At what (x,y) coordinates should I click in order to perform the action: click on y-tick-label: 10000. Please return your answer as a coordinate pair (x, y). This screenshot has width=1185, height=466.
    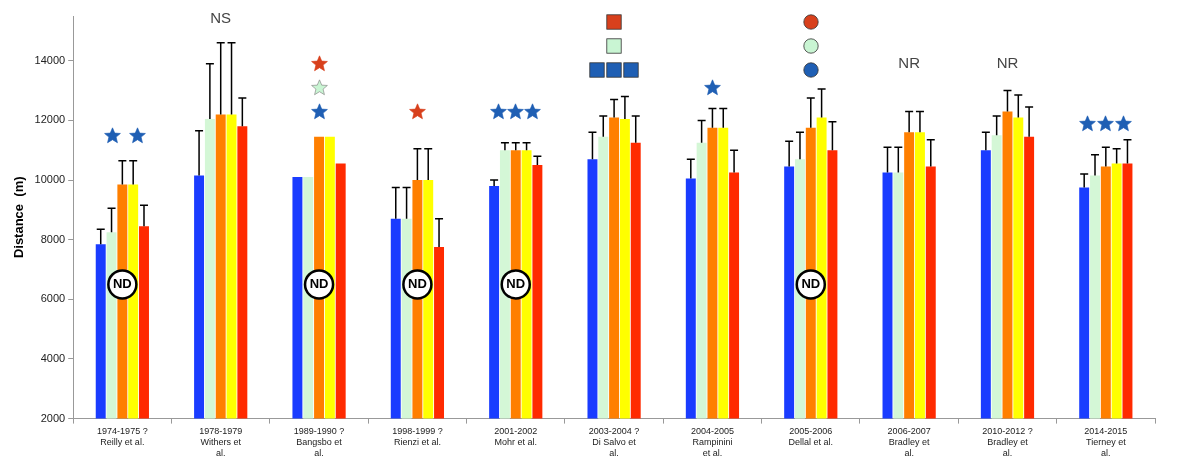
    Looking at the image, I should click on (50, 179).